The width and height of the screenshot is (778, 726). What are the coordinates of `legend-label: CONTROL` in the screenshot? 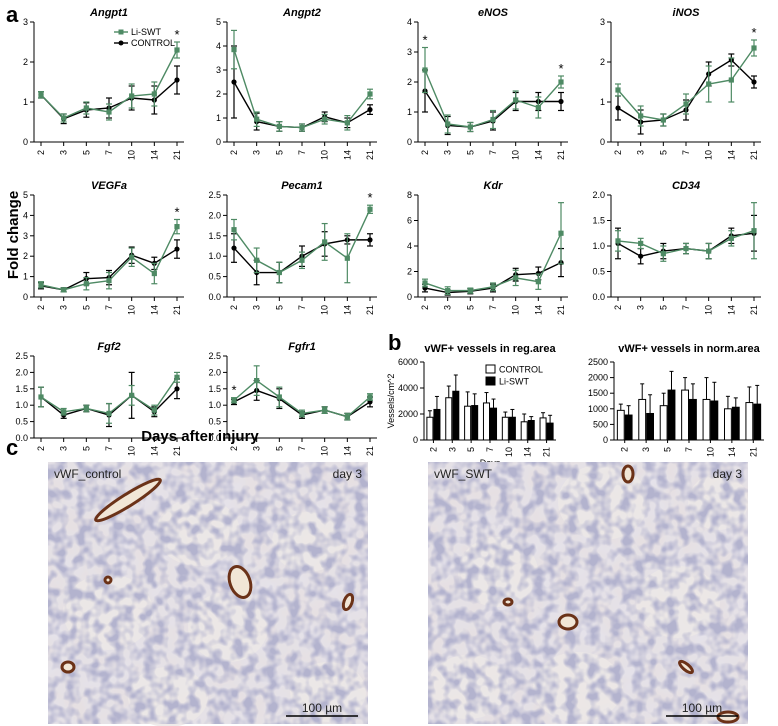 It's located at (521, 370).